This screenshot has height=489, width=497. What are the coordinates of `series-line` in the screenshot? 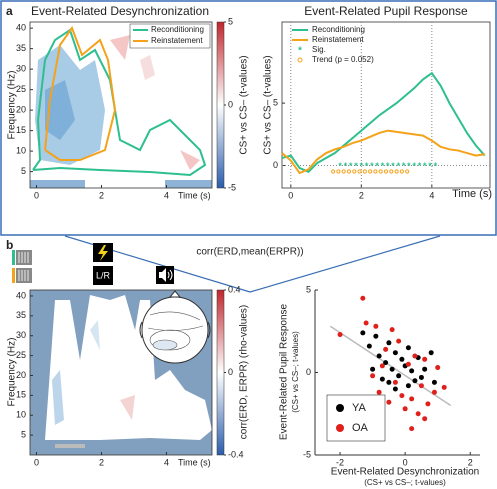 It's located at (383, 122).